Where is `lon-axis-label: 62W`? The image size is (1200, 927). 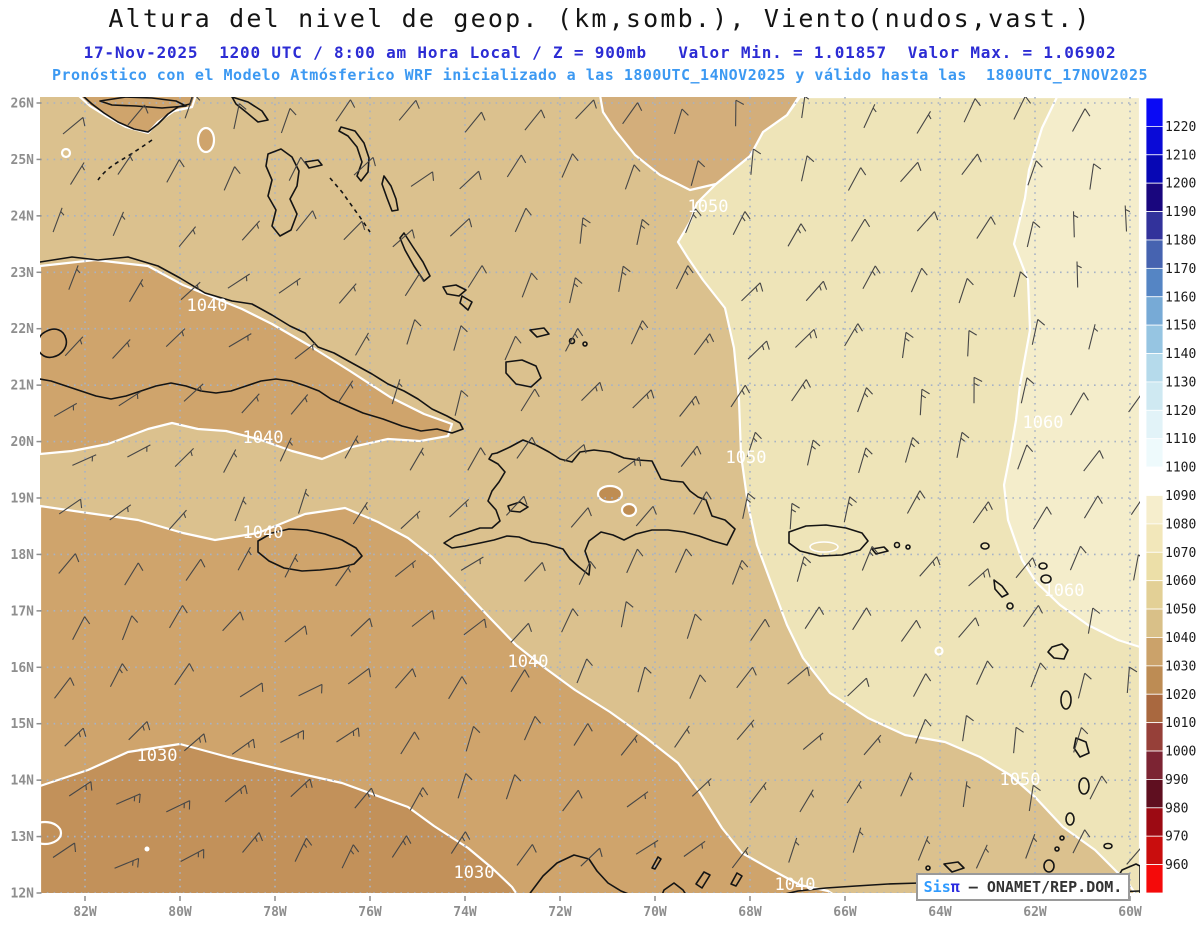
lon-axis-label: 62W is located at coordinates (1035, 912).